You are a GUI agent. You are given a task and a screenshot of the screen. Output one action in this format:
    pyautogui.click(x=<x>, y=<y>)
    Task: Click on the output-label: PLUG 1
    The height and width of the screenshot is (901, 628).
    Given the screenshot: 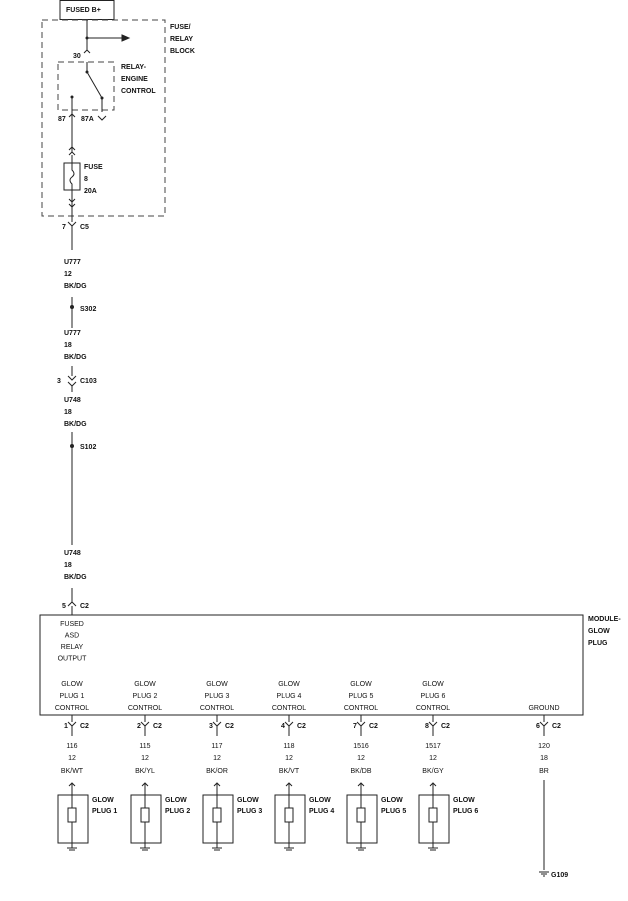 What is the action you would take?
    pyautogui.click(x=72, y=696)
    